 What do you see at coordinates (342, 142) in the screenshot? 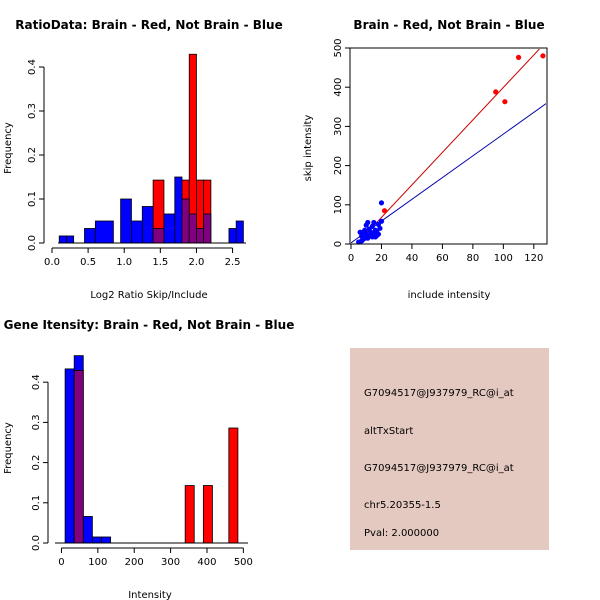
I see `scatter-y-axis: 0 100 200 300 400 500` at bounding box center [342, 142].